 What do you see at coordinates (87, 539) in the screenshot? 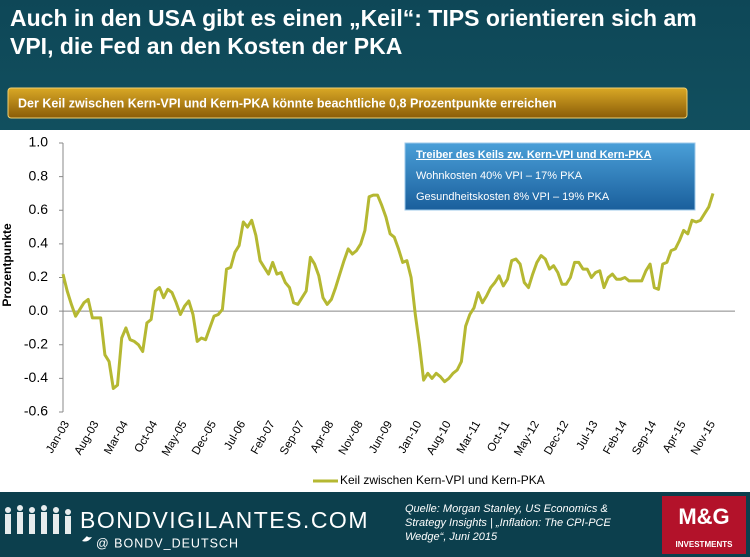
I see `twitter-icon` at bounding box center [87, 539].